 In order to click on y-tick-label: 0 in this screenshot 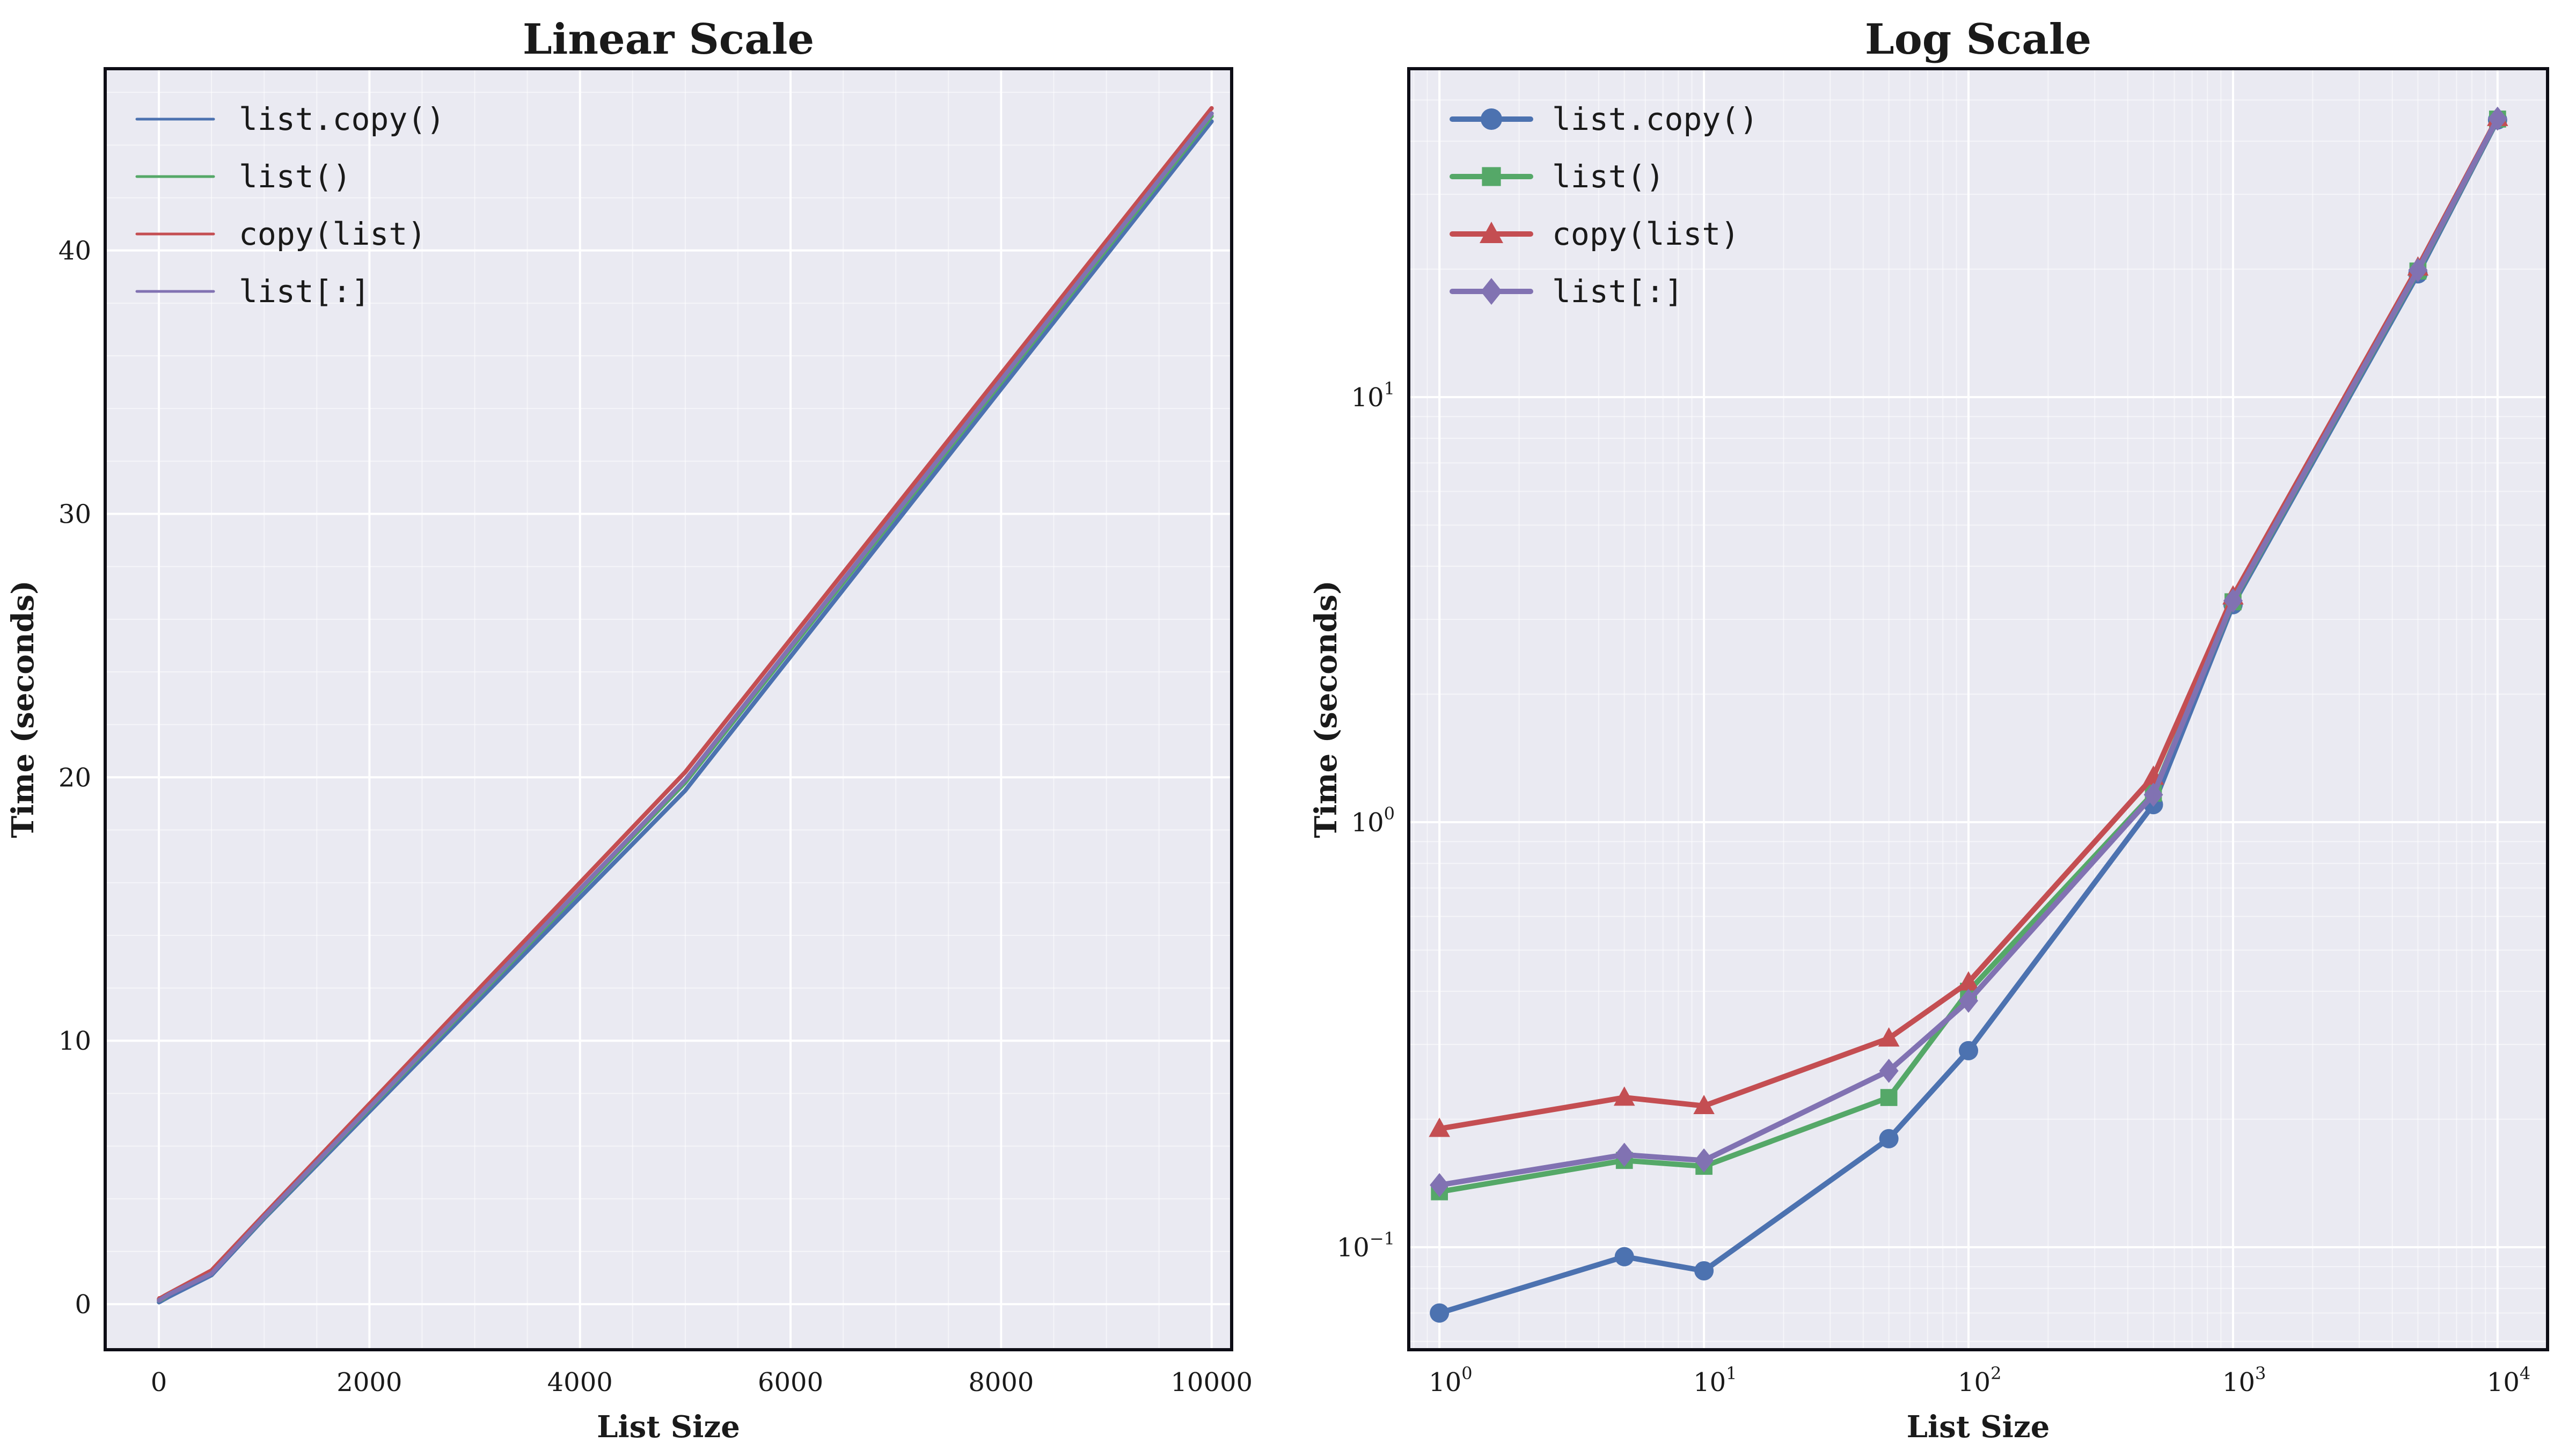, I will do `click(83, 1305)`.